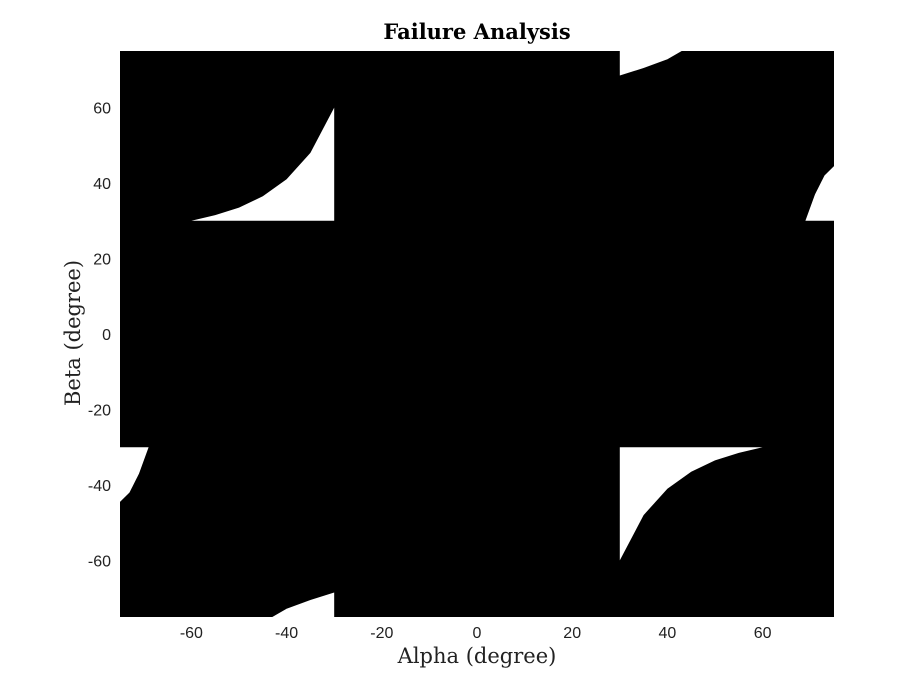 This screenshot has width=922, height=694. I want to click on y-tick-label: 20, so click(102, 260).